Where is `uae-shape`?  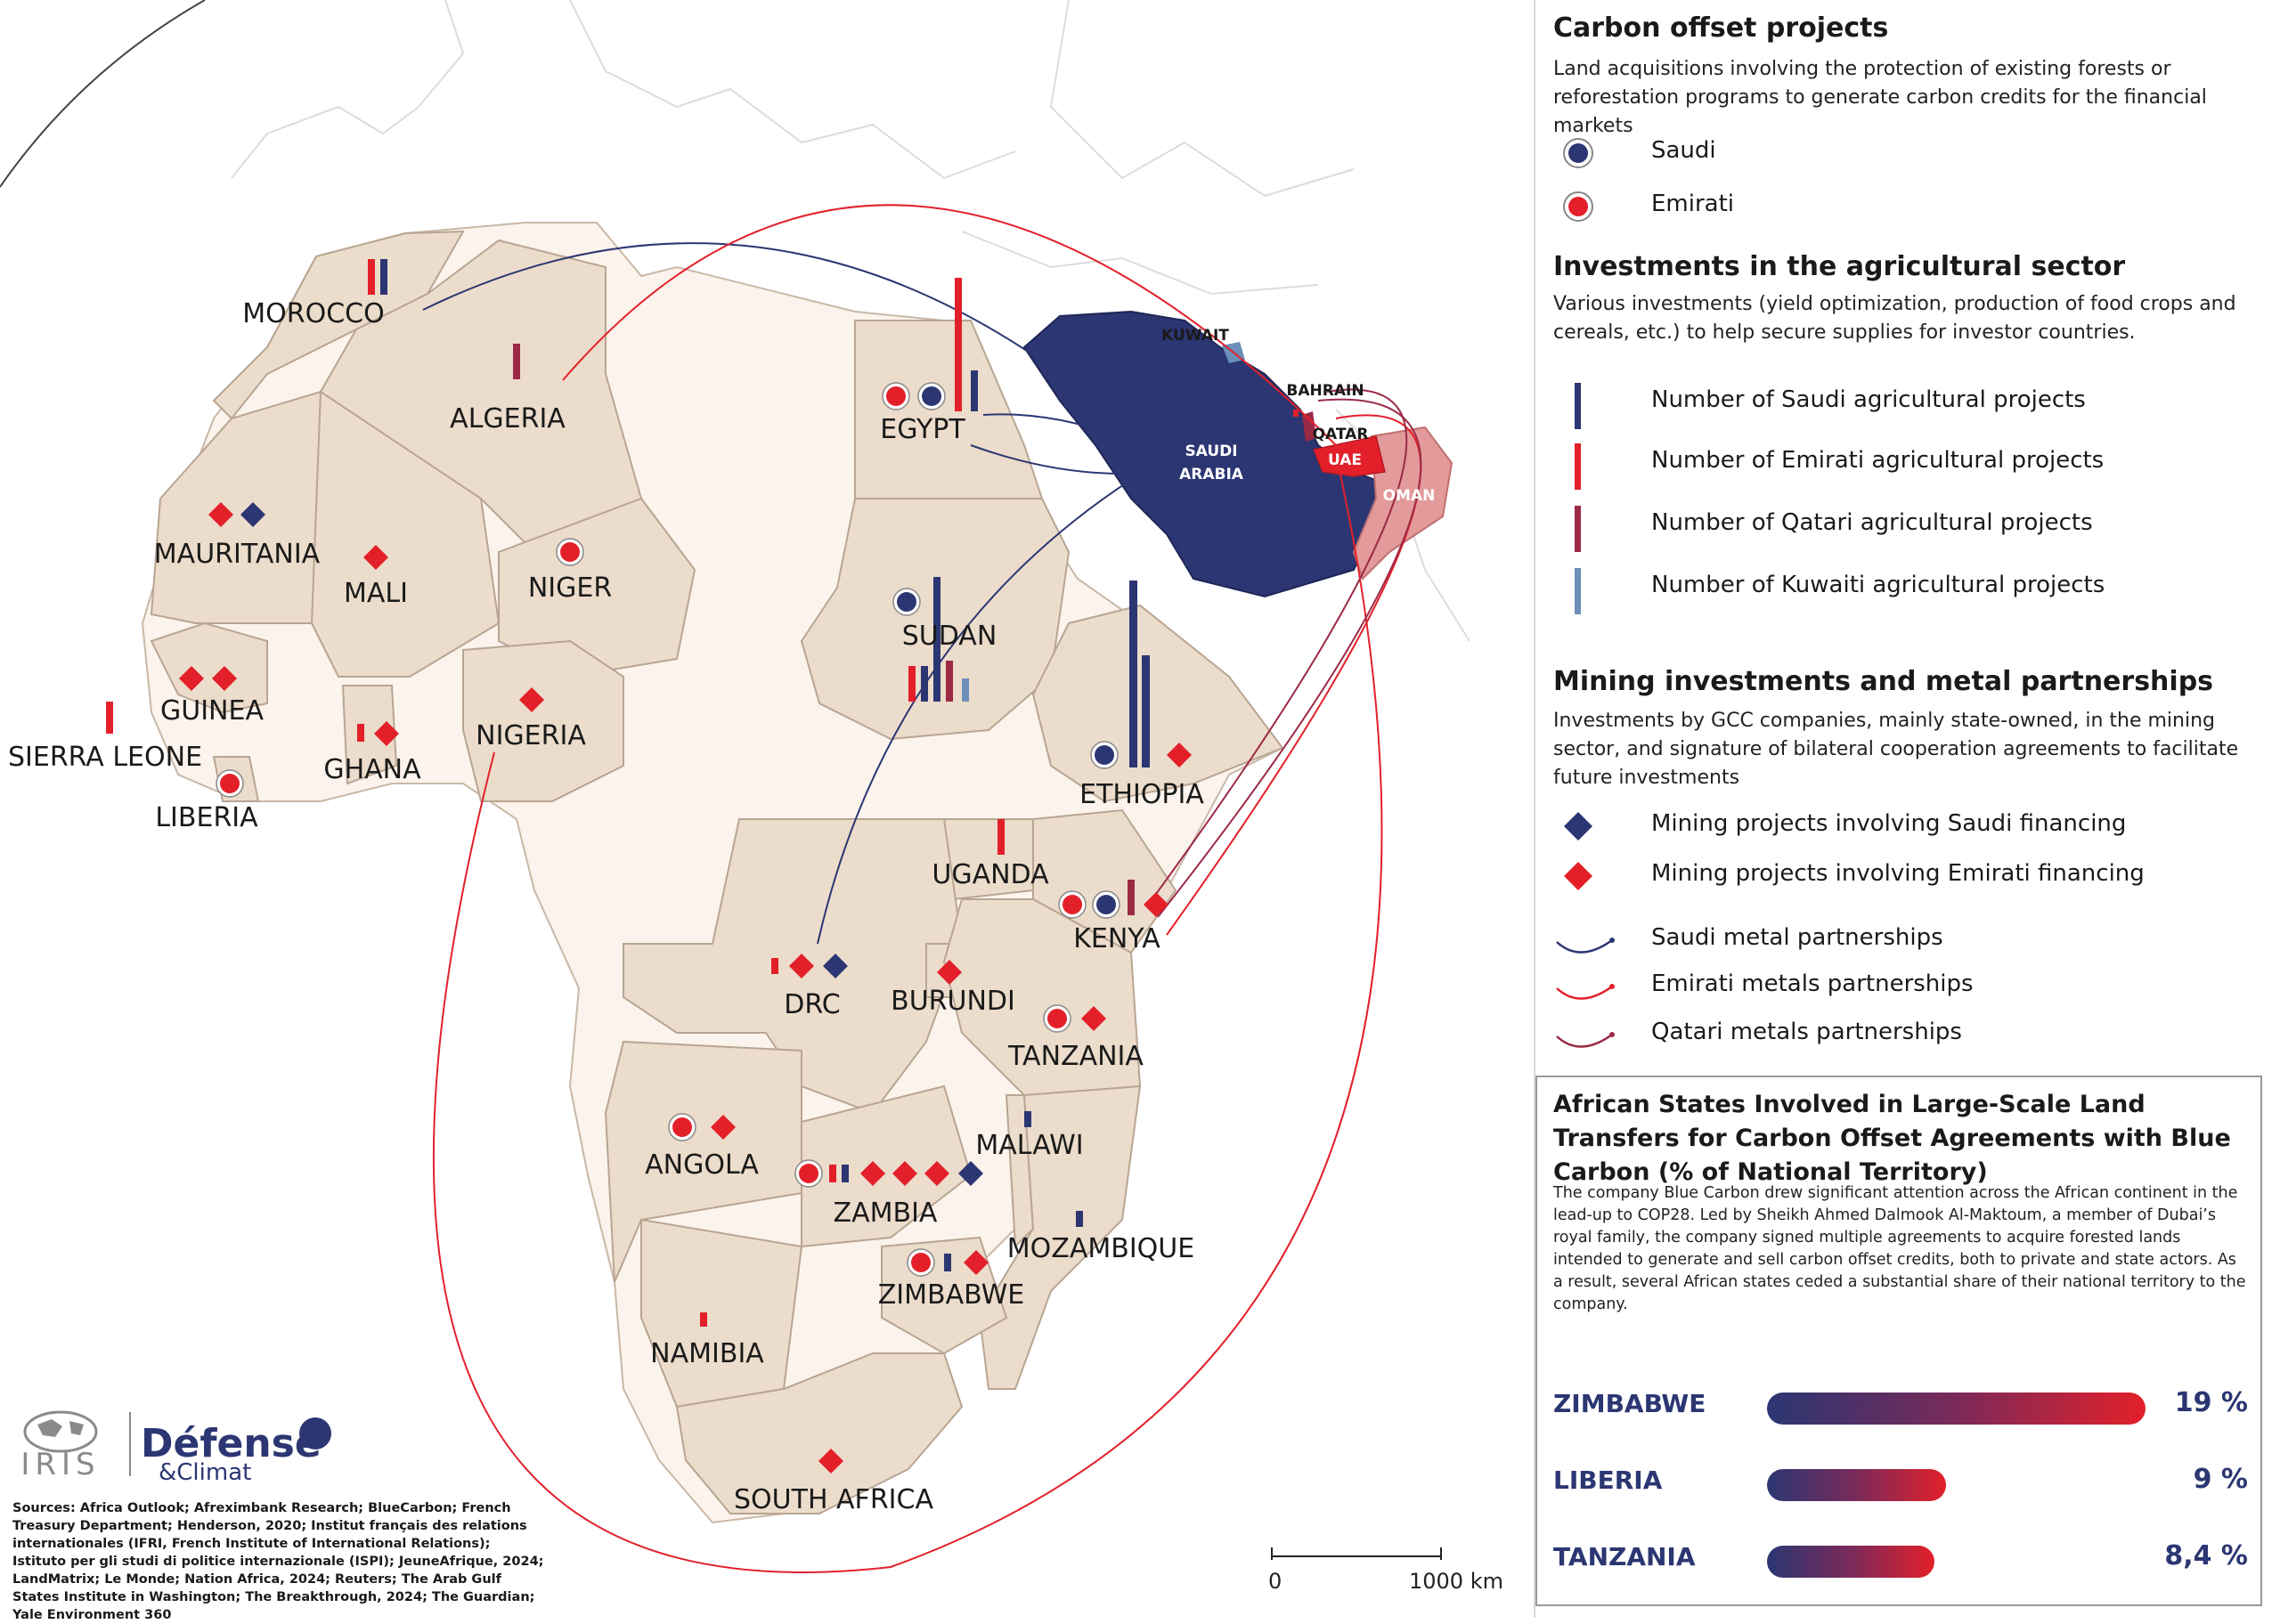 uae-shape is located at coordinates (1349, 456).